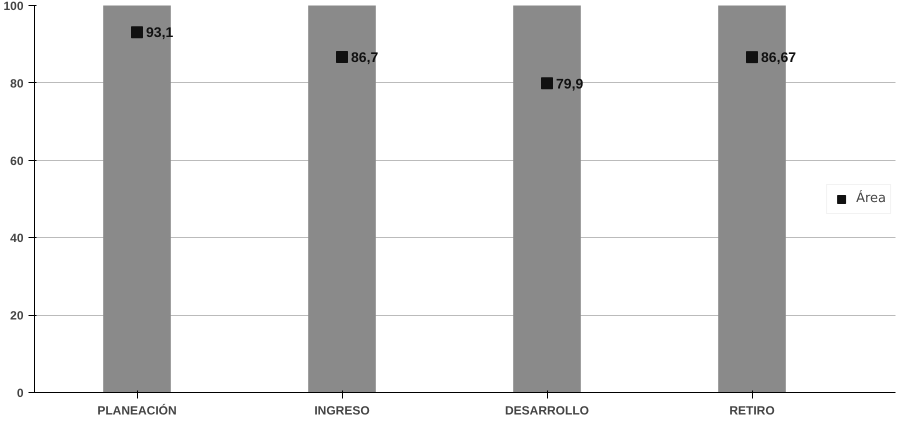 This screenshot has height=428, width=902. I want to click on y-tick-label: 100, so click(13, 6).